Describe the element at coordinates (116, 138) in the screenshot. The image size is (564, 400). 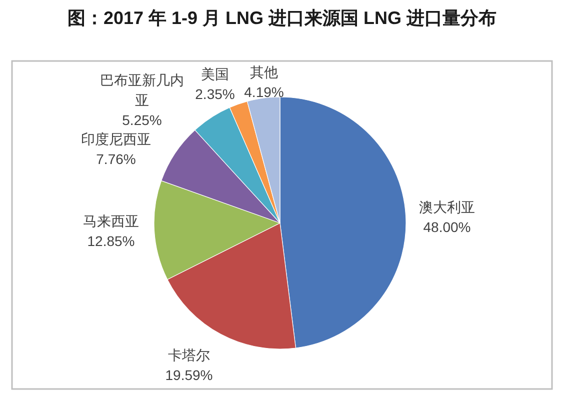
I see `slice-label: 印度尼西亚` at that location.